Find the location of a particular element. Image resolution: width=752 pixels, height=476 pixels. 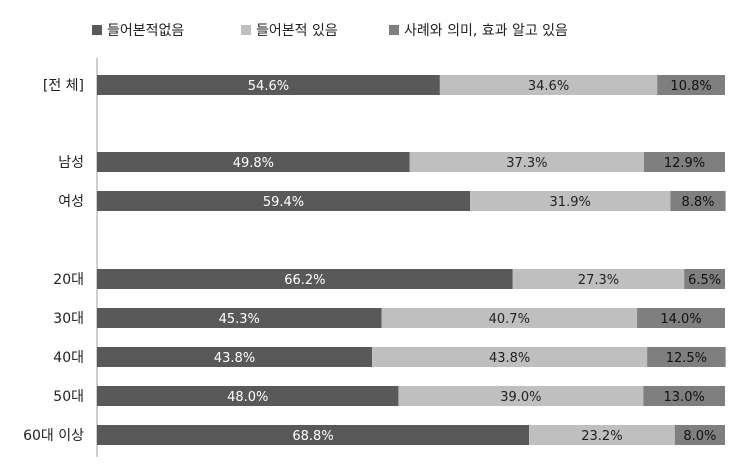

data-label-series-1: 43.8% is located at coordinates (234, 358).